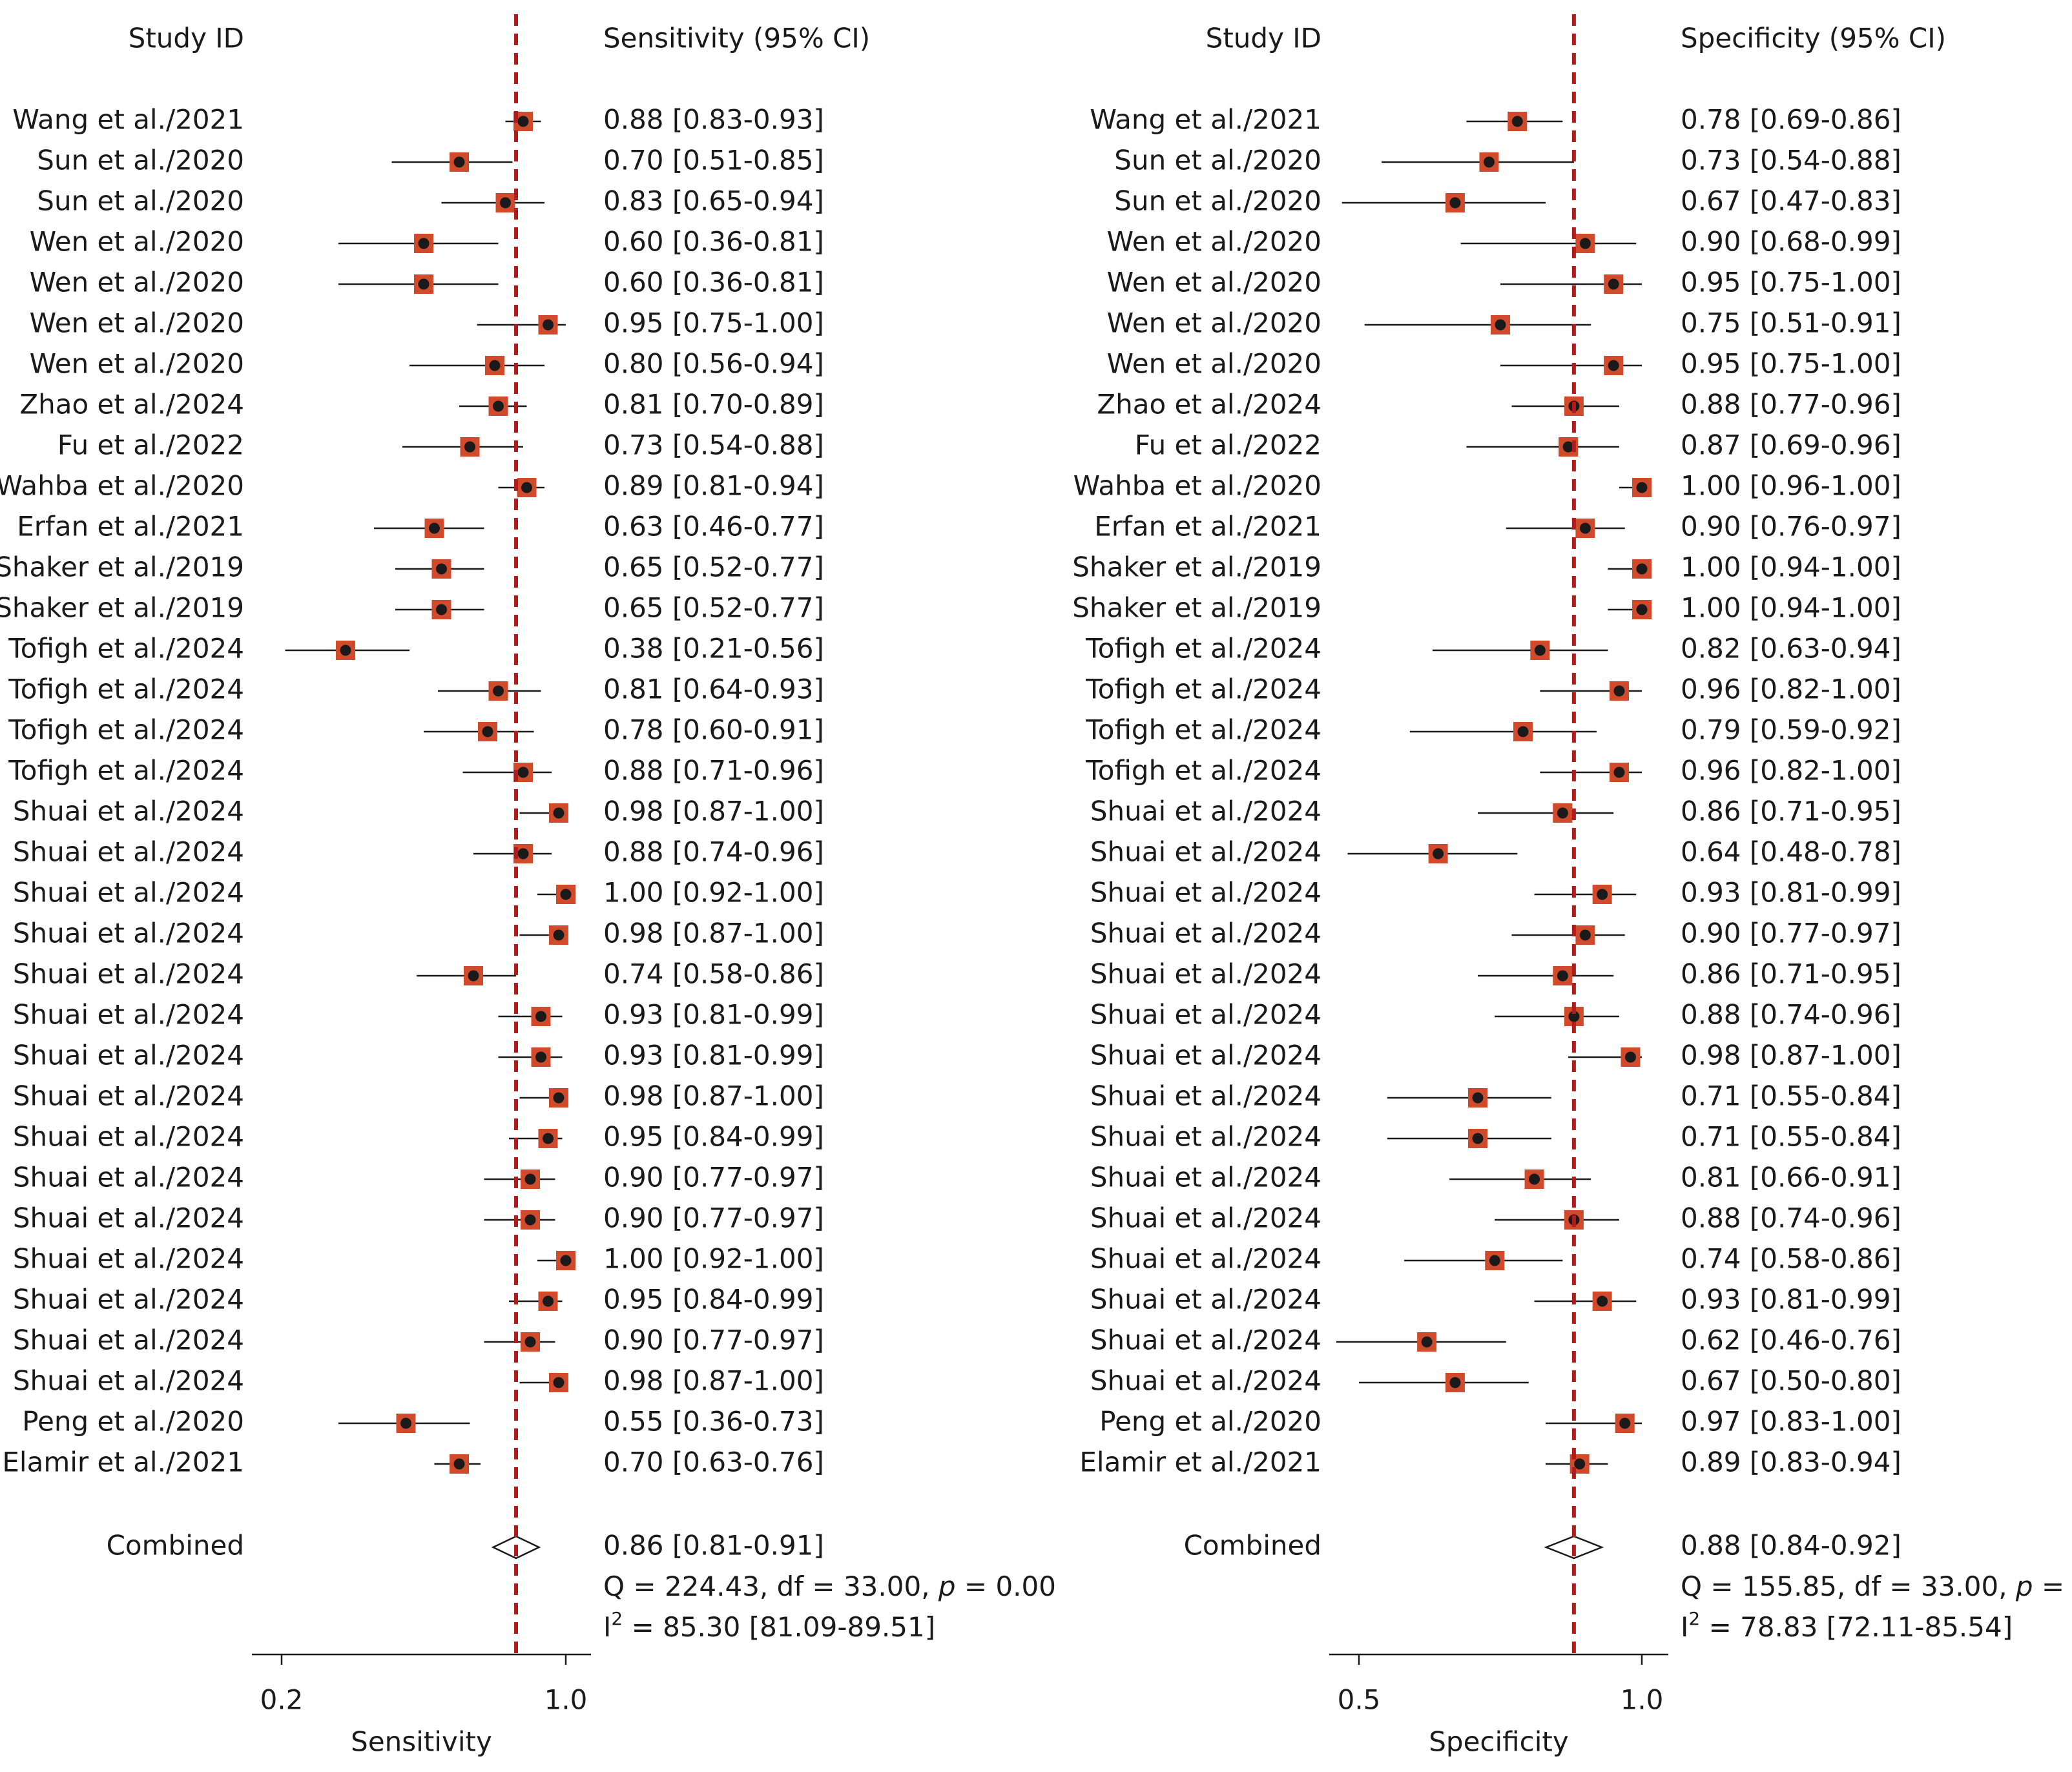 This screenshot has height=1772, width=2072. I want to click on estimate-text: 0.86 [0.71-0.95], so click(1791, 974).